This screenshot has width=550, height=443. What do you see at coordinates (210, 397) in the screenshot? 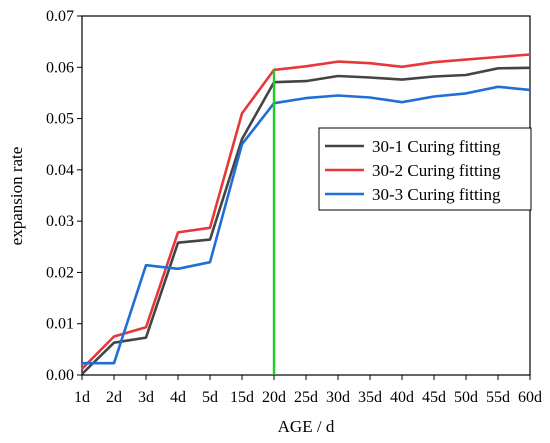
I see `x-tick-label: 5d` at bounding box center [210, 397].